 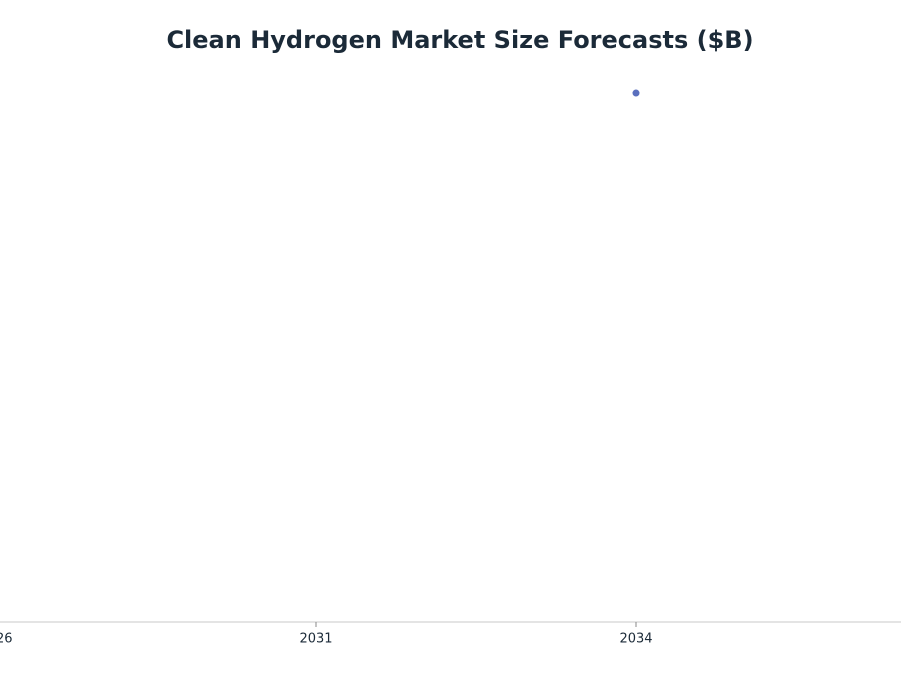 What do you see at coordinates (6, 639) in the screenshot?
I see `x-tick-label: 2026` at bounding box center [6, 639].